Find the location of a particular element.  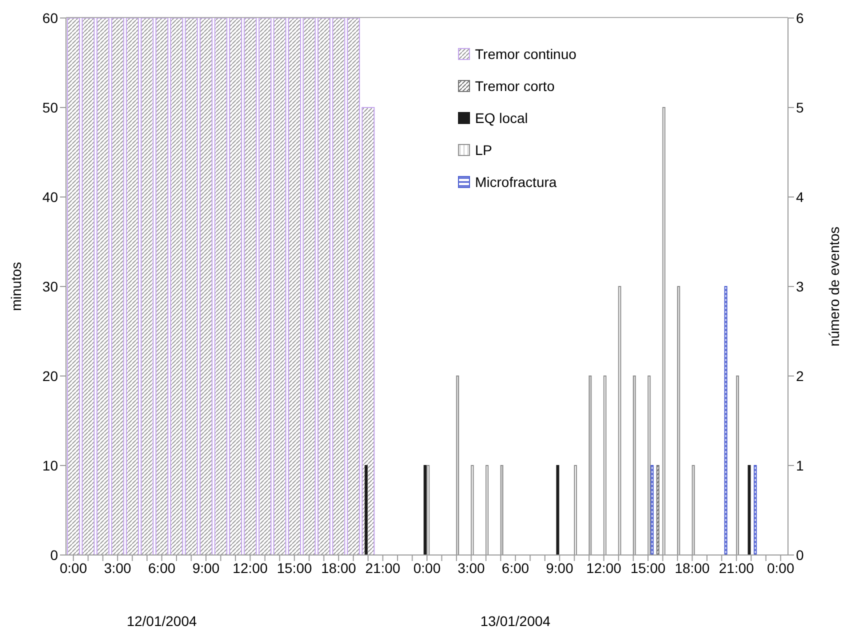

text: 12/01/2004 is located at coordinates (162, 621).